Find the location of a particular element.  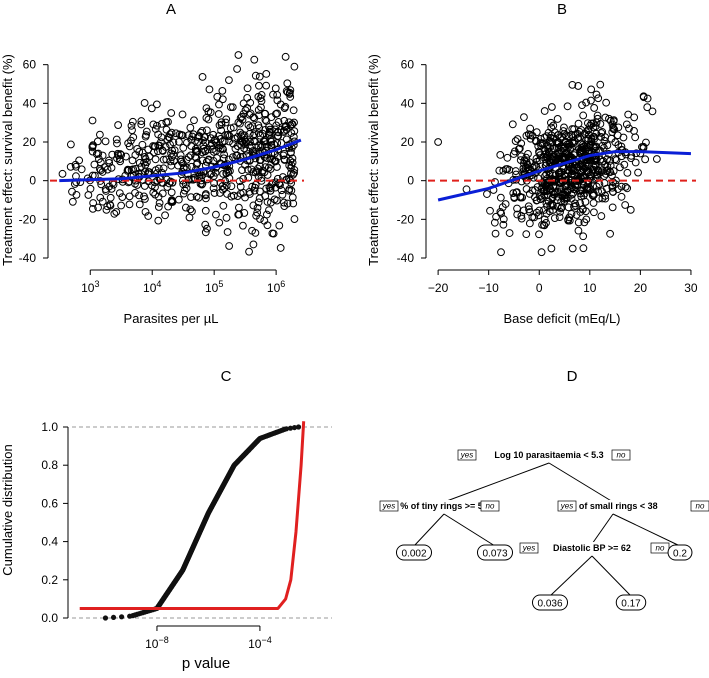

panel-c-ytick-label: 1.0 is located at coordinates (49, 427).